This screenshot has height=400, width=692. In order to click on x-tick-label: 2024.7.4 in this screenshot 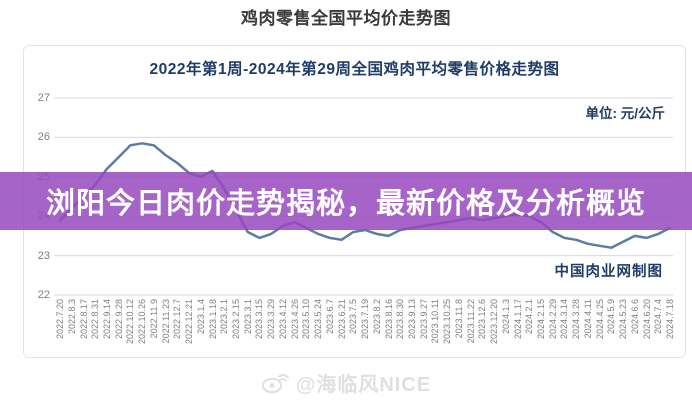, I will do `click(658, 317)`.